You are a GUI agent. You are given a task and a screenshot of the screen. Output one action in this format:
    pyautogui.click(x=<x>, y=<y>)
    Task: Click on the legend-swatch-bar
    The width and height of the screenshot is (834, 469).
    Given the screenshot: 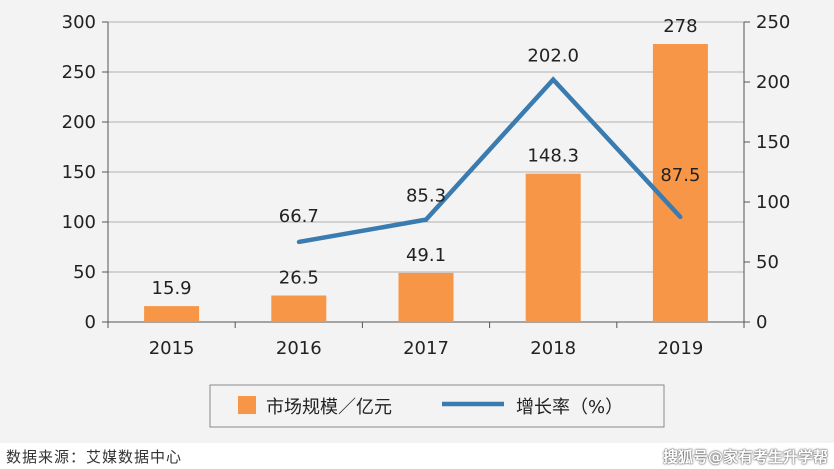 What is the action you would take?
    pyautogui.click(x=247, y=405)
    